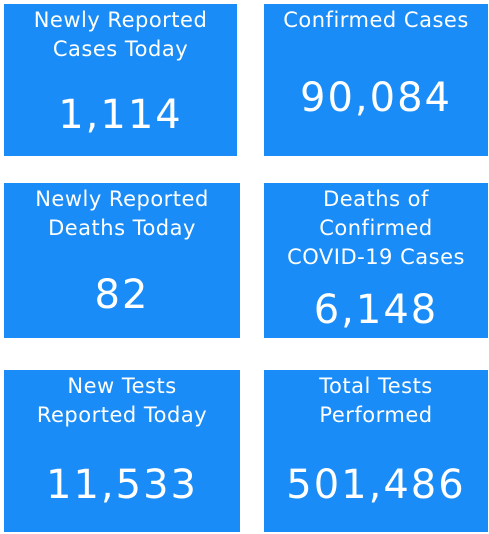  I want to click on tile-label: Deaths of Confirmed COVID-19 Cases, so click(376, 227).